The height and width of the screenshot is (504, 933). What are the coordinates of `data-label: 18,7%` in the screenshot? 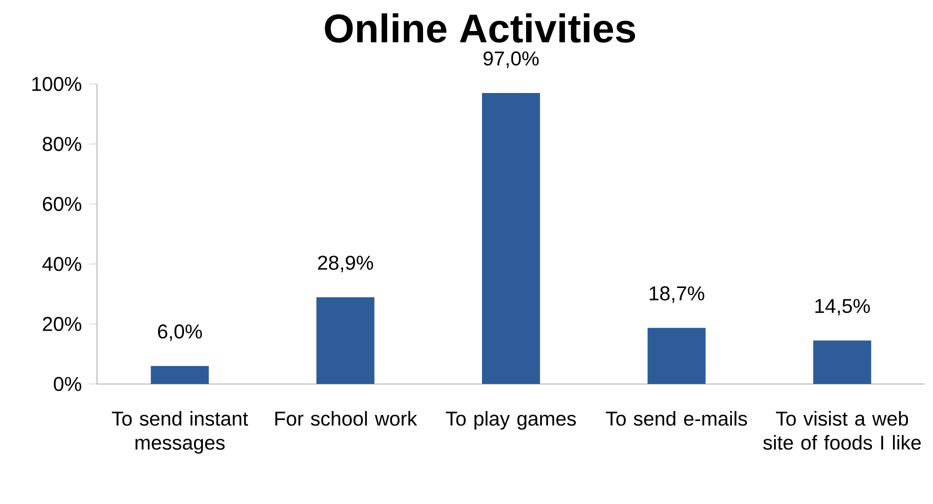 It's located at (677, 294).